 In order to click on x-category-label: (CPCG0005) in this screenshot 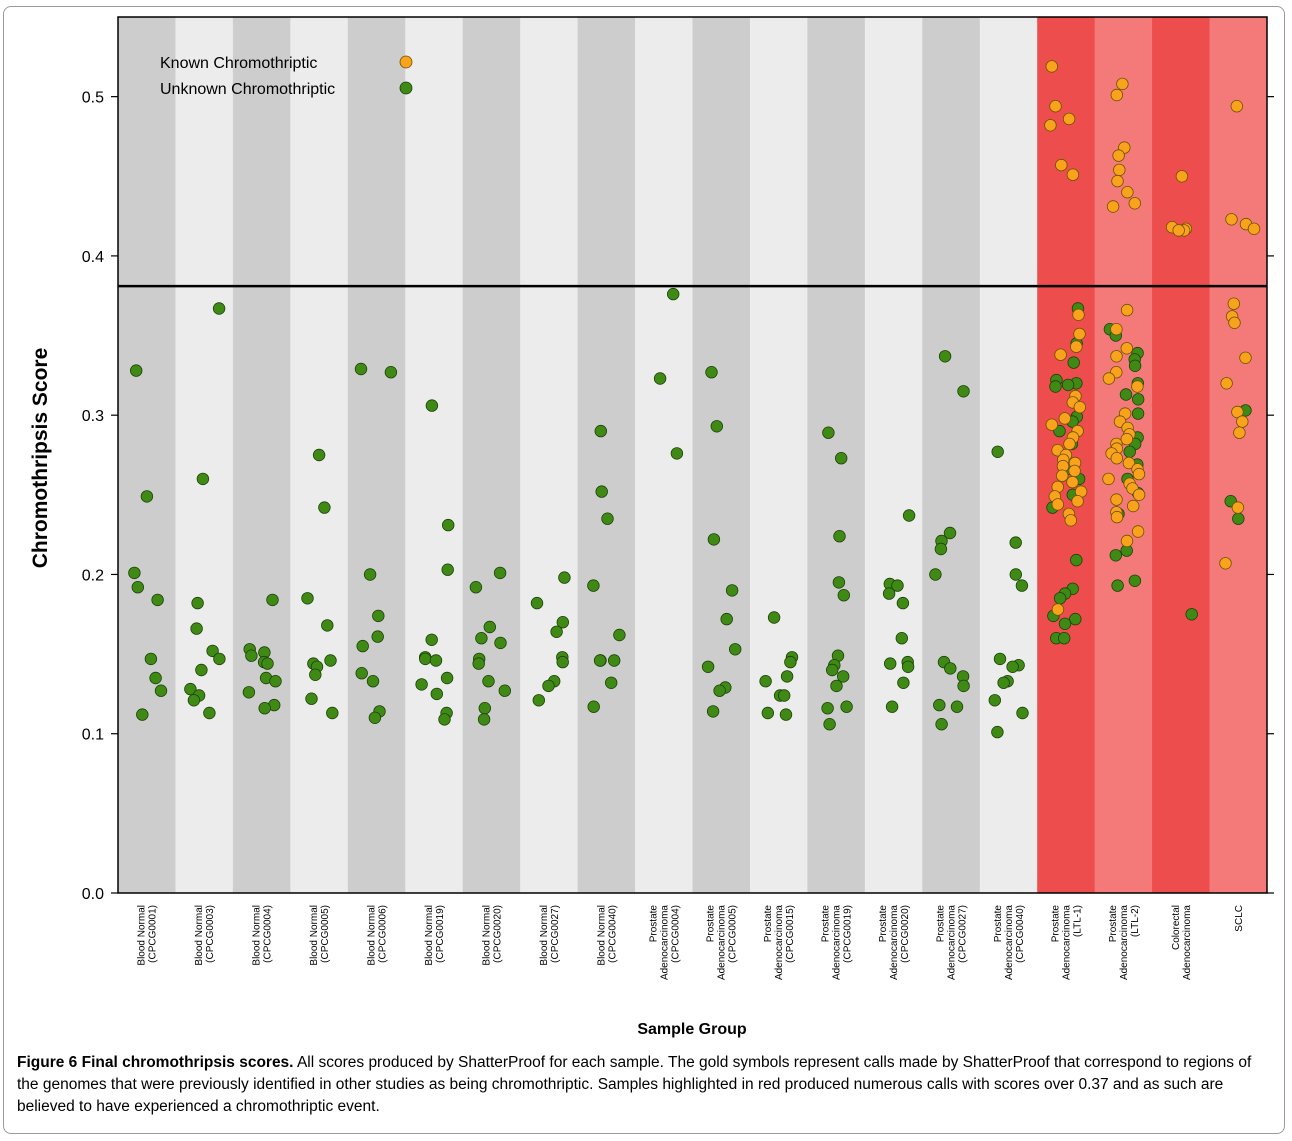, I will do `click(733, 934)`.